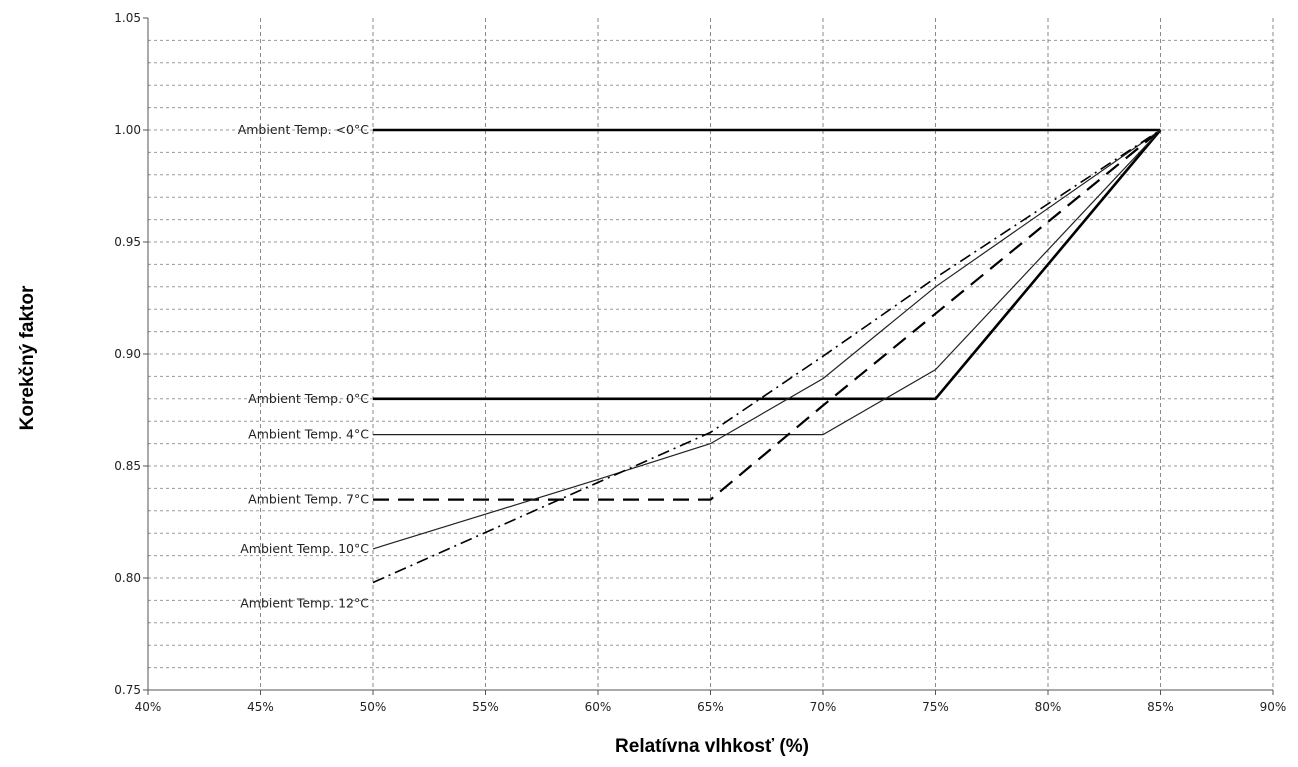 The width and height of the screenshot is (1298, 767). I want to click on x-tick-label: 50%, so click(373, 707).